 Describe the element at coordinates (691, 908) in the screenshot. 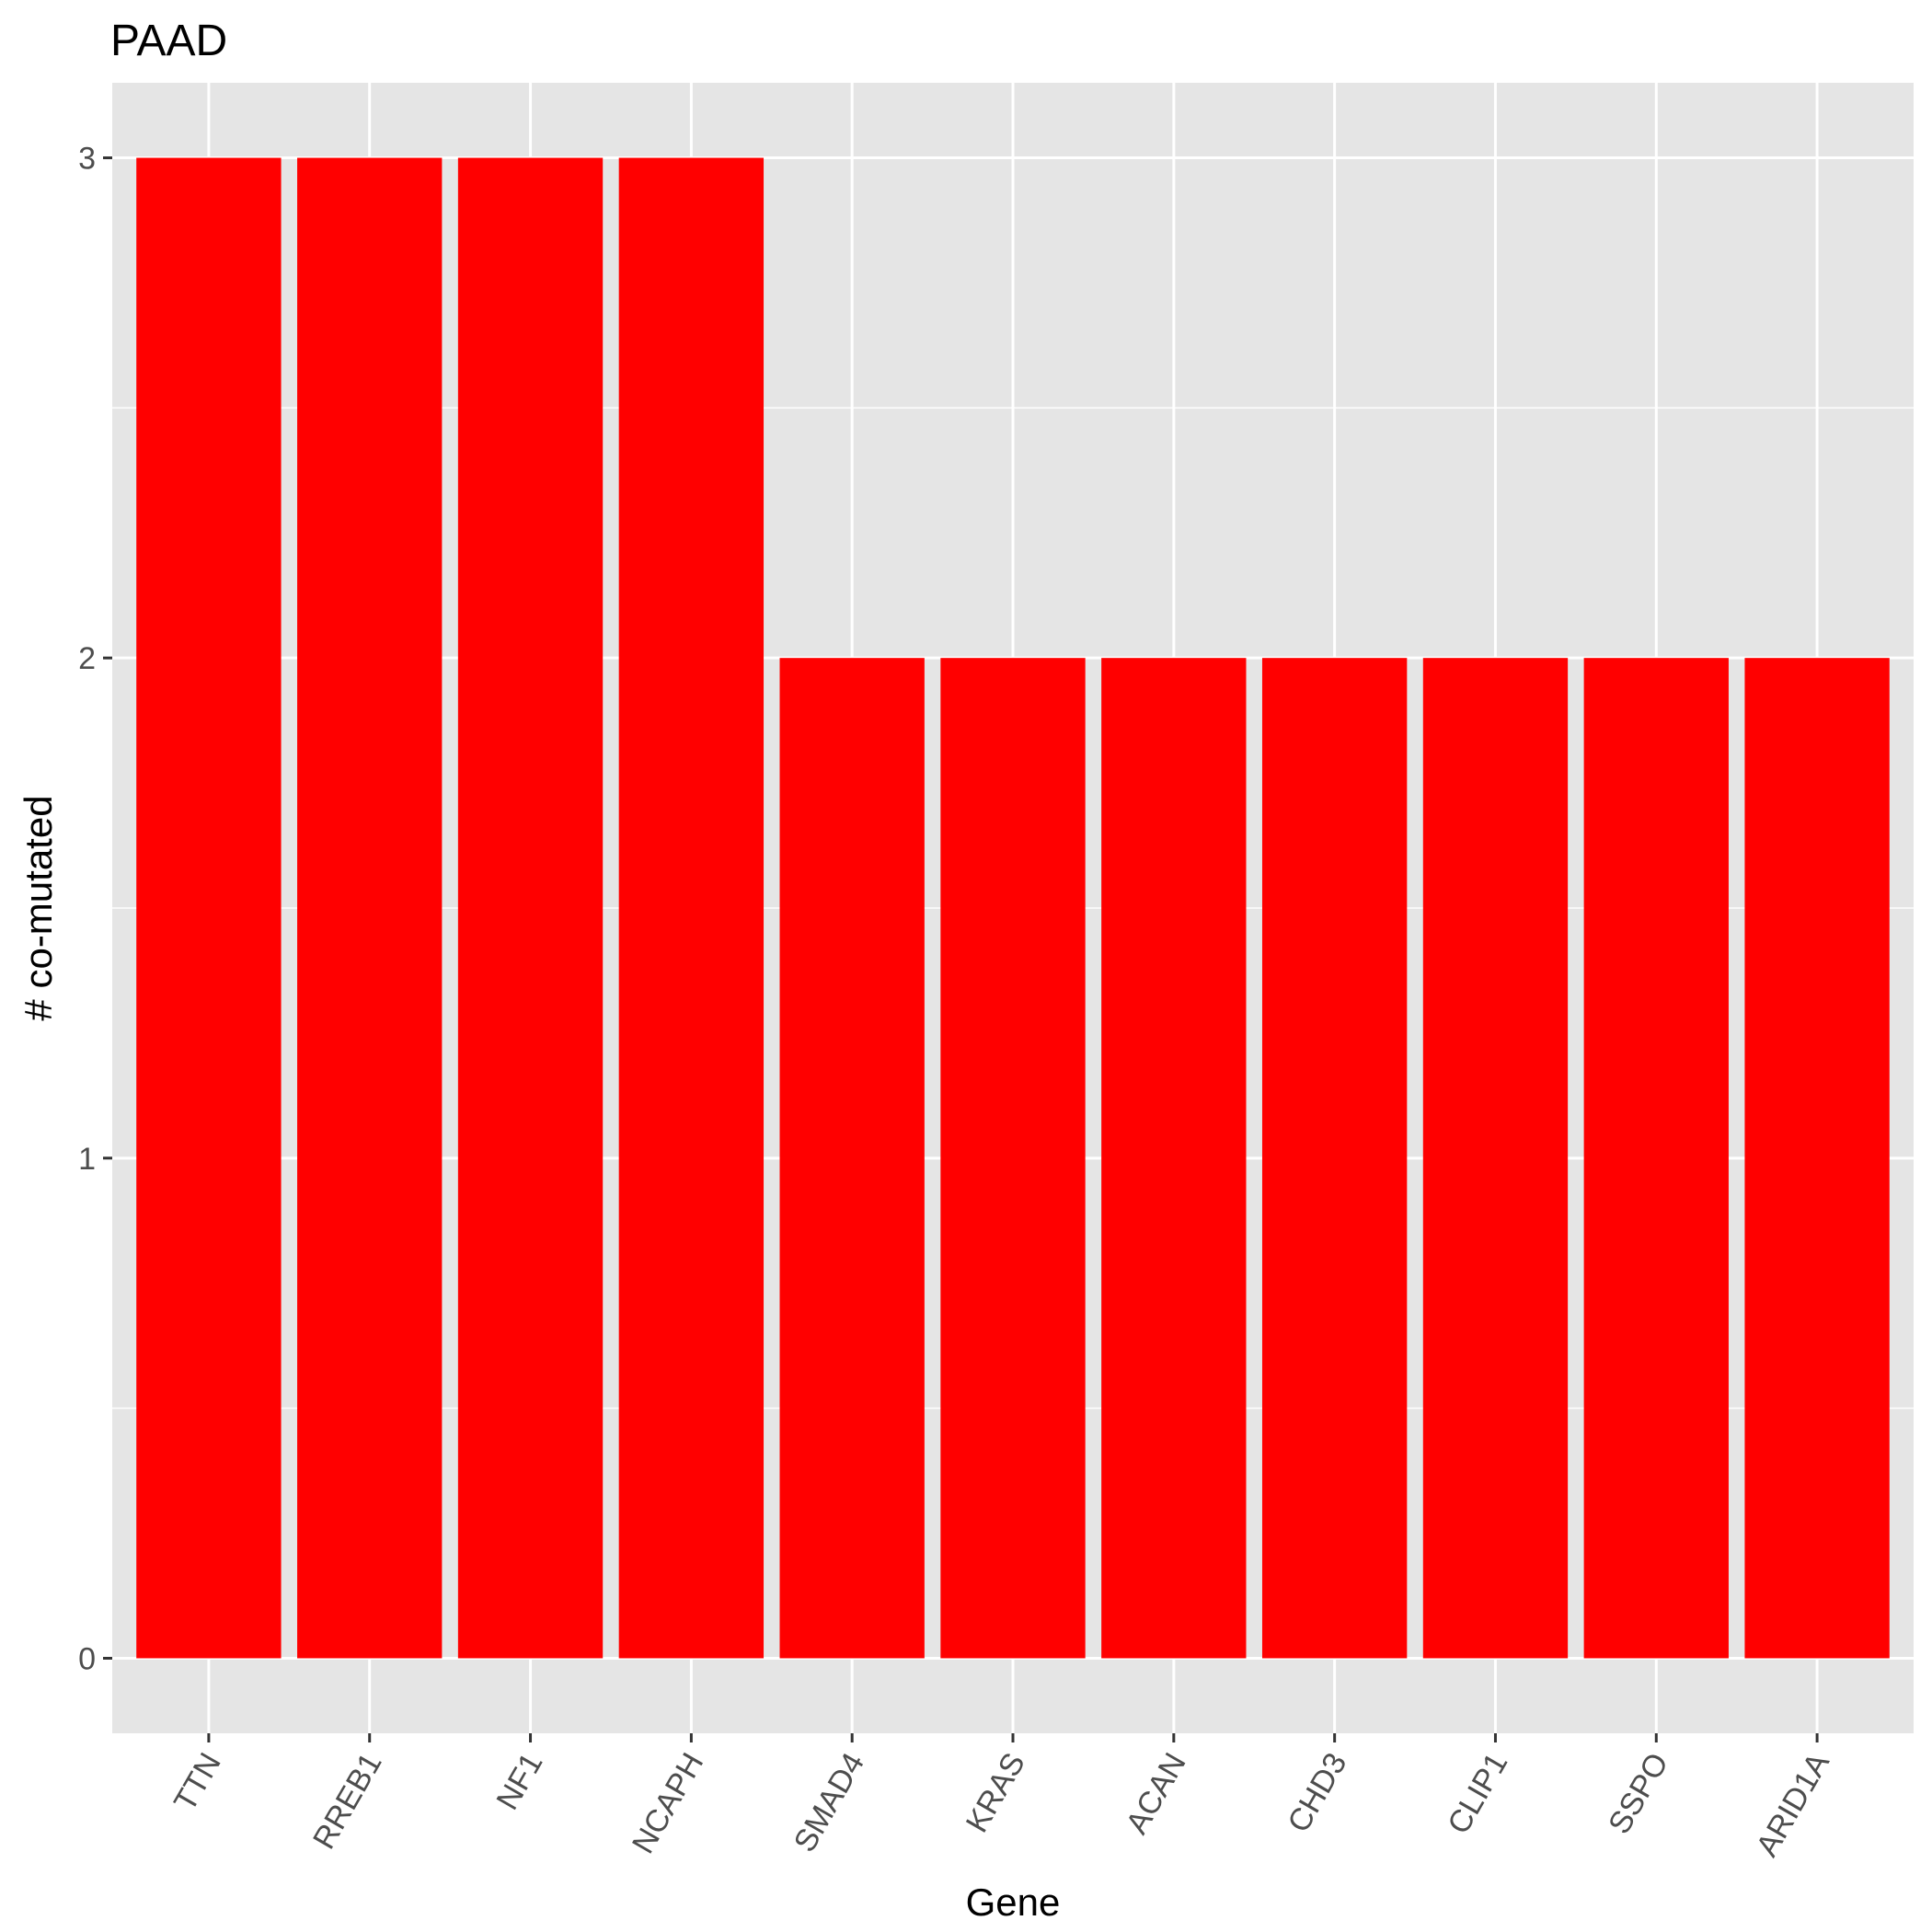

I see `bar-ncaph` at that location.